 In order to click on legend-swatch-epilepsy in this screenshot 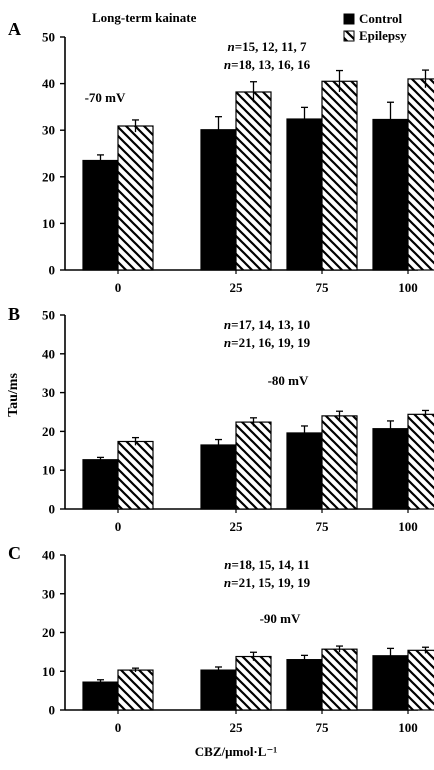, I will do `click(349, 36)`.